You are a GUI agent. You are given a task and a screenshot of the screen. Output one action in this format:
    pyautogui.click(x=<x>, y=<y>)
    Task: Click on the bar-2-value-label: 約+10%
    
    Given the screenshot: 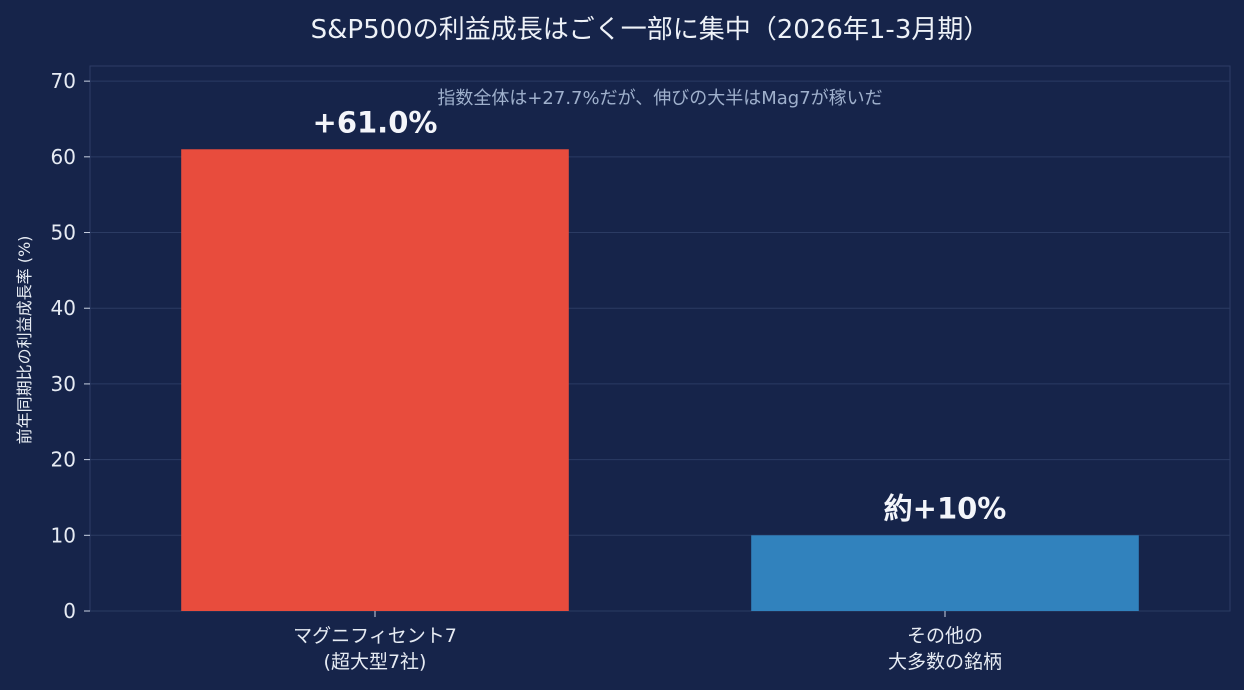 What is the action you would take?
    pyautogui.click(x=945, y=508)
    